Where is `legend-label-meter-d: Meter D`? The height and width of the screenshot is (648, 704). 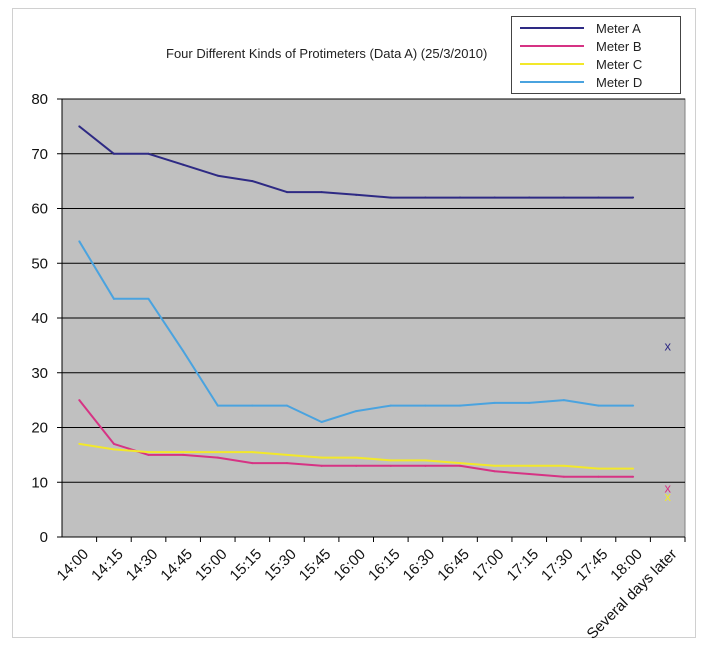 legend-label-meter-d: Meter D is located at coordinates (619, 82).